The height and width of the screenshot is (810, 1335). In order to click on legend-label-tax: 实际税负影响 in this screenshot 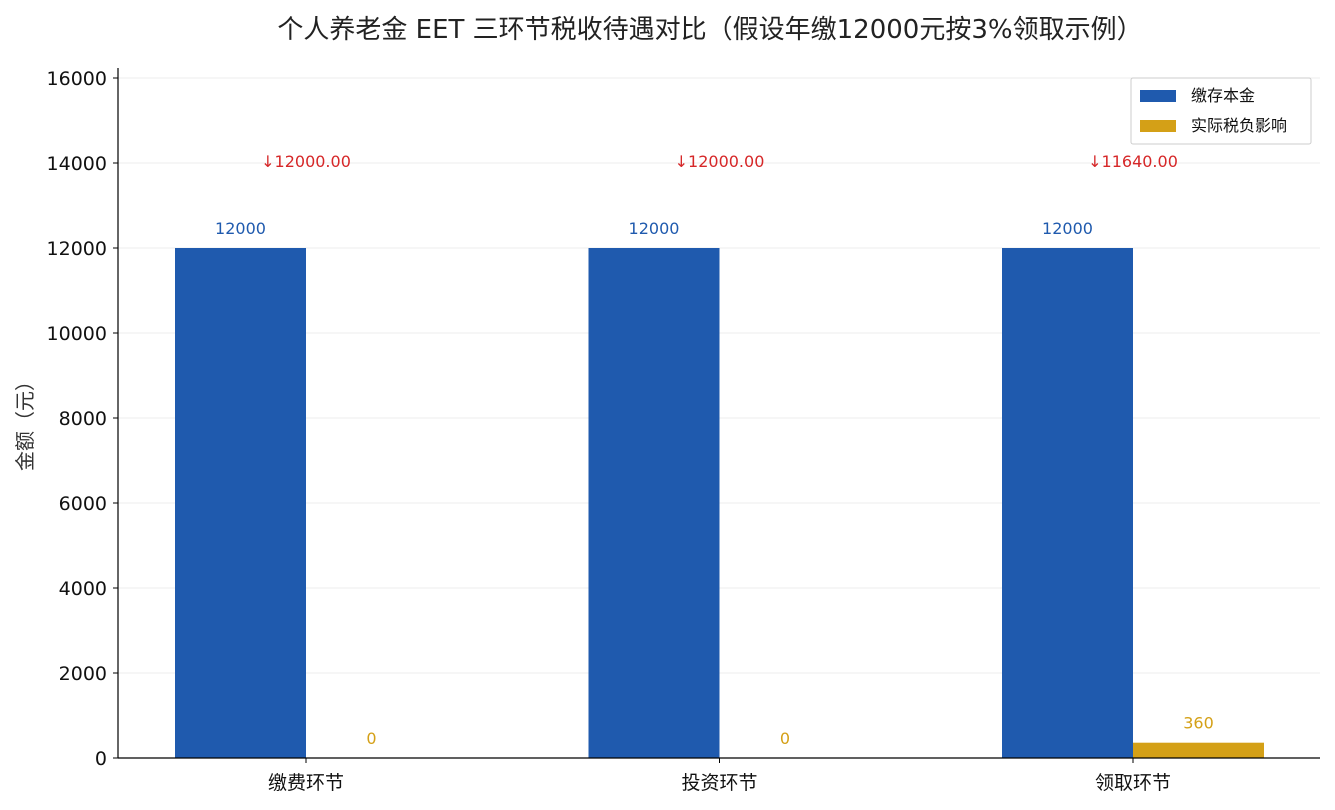, I will do `click(1239, 125)`.